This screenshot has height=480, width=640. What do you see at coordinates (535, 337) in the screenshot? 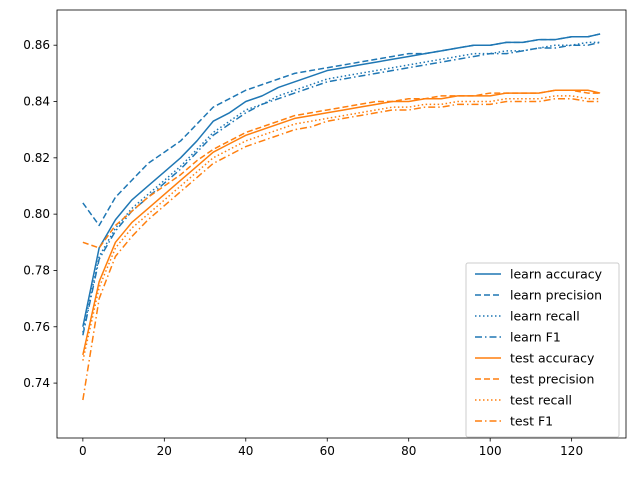
I see `legend-label: learn F1` at bounding box center [535, 337].